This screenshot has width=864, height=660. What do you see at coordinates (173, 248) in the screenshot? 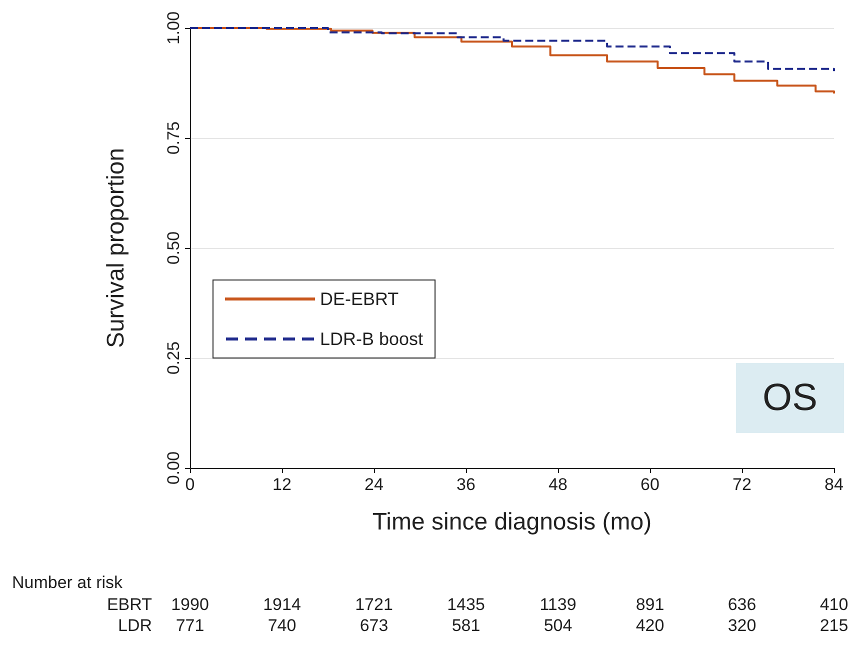
I see `y-tick-label: 0.50` at bounding box center [173, 248].